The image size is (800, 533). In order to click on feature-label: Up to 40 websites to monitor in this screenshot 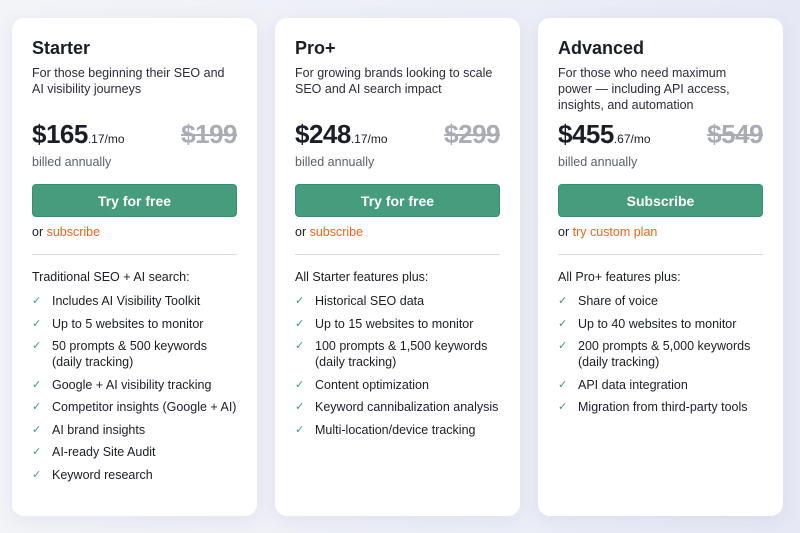, I will do `click(657, 323)`.